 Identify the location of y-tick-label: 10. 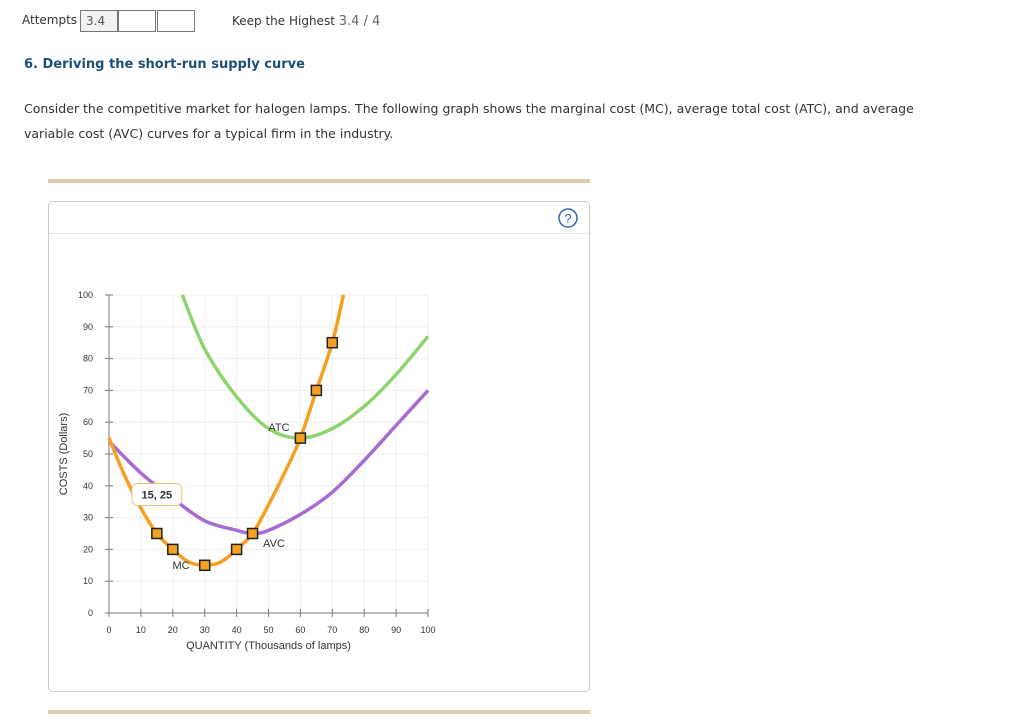
(88, 581).